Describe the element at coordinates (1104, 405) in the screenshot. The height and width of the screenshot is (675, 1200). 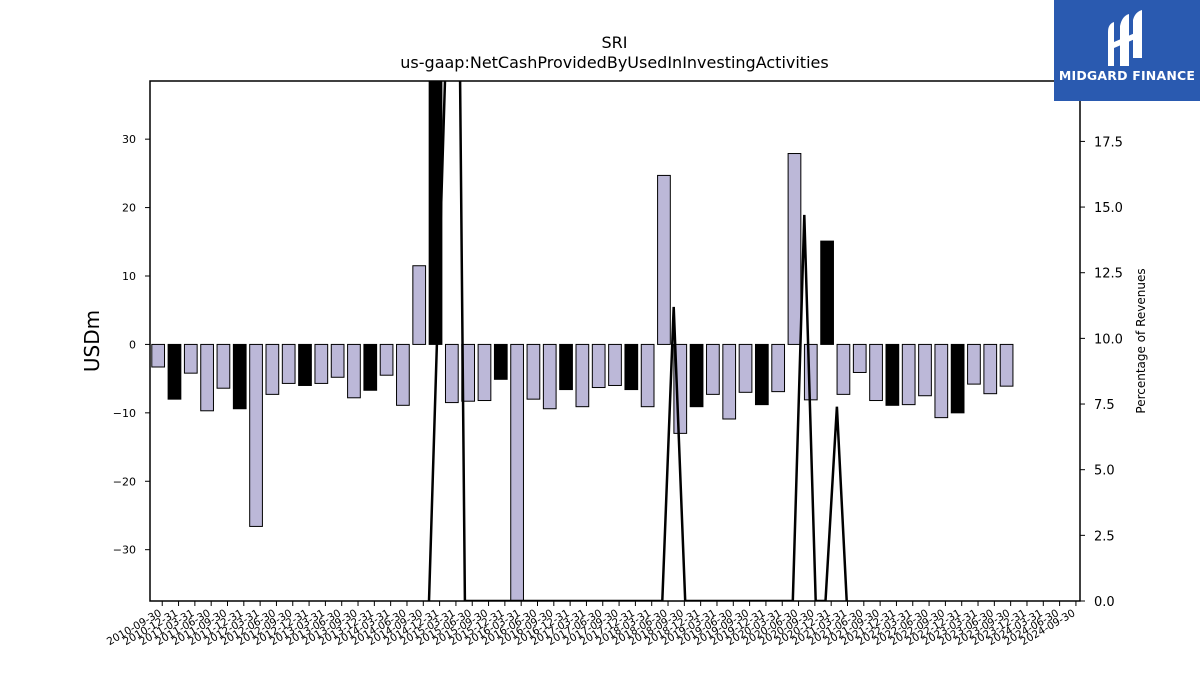
I see `y2-tick-label: 7.5` at that location.